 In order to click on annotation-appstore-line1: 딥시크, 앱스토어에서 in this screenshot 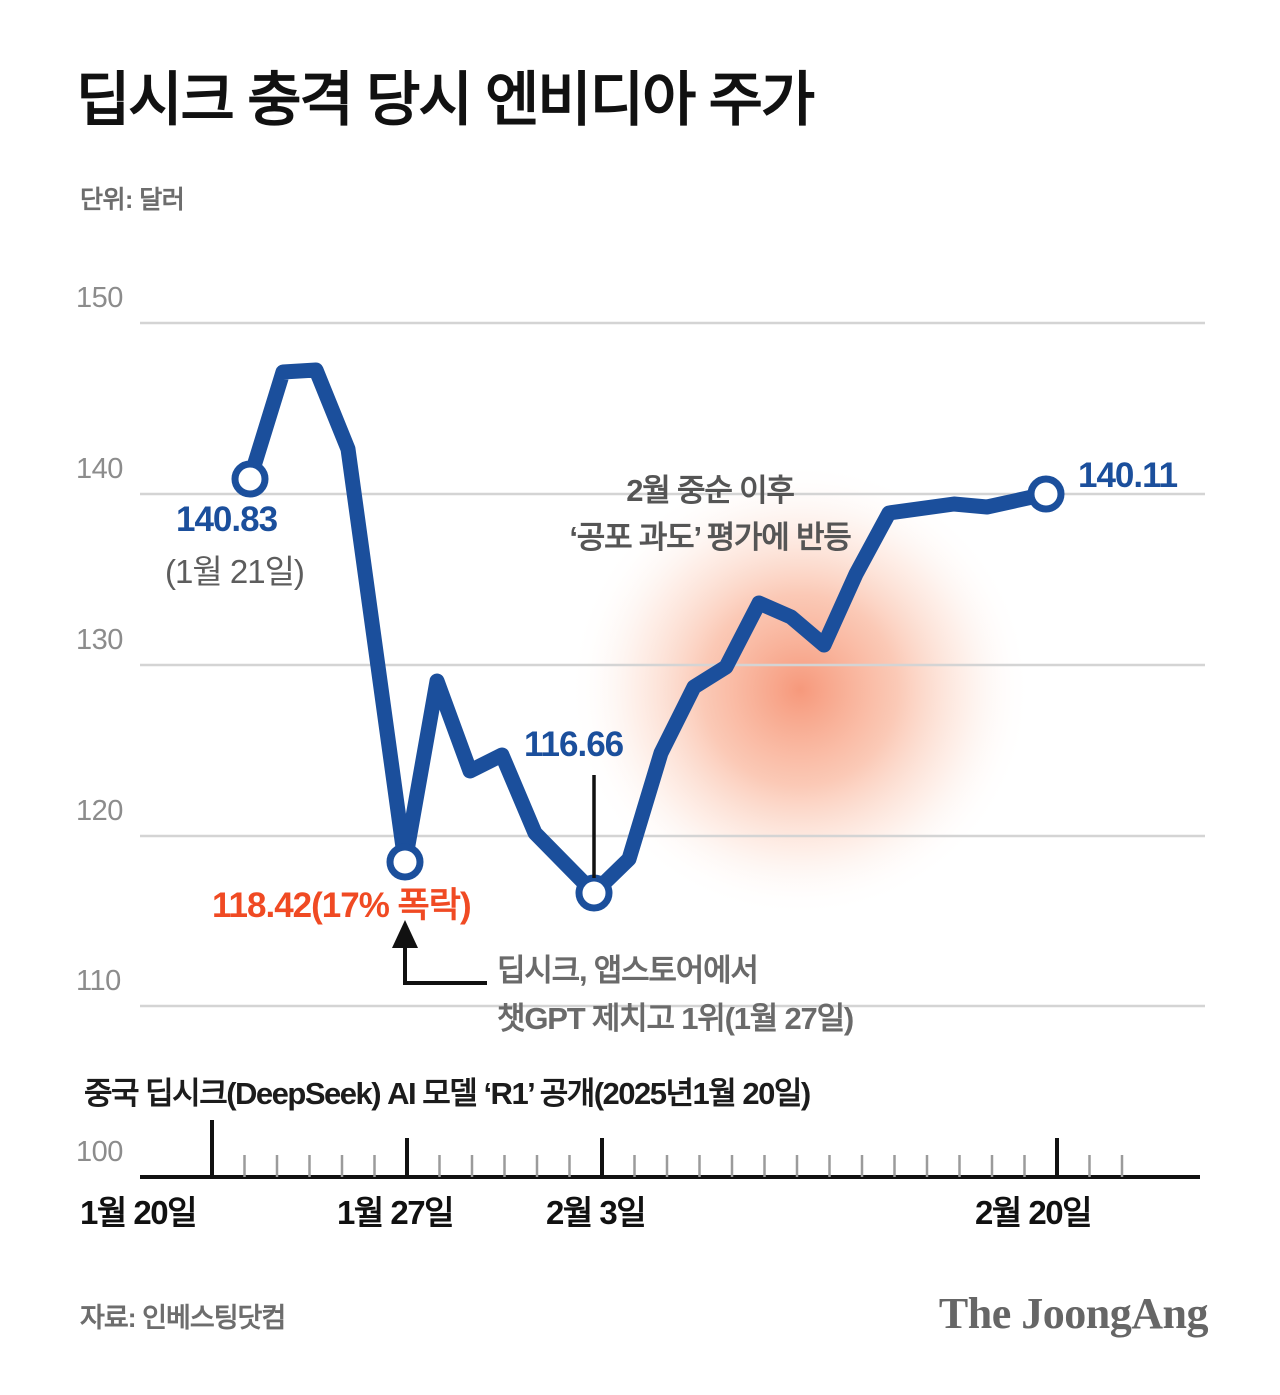, I will do `click(628, 970)`.